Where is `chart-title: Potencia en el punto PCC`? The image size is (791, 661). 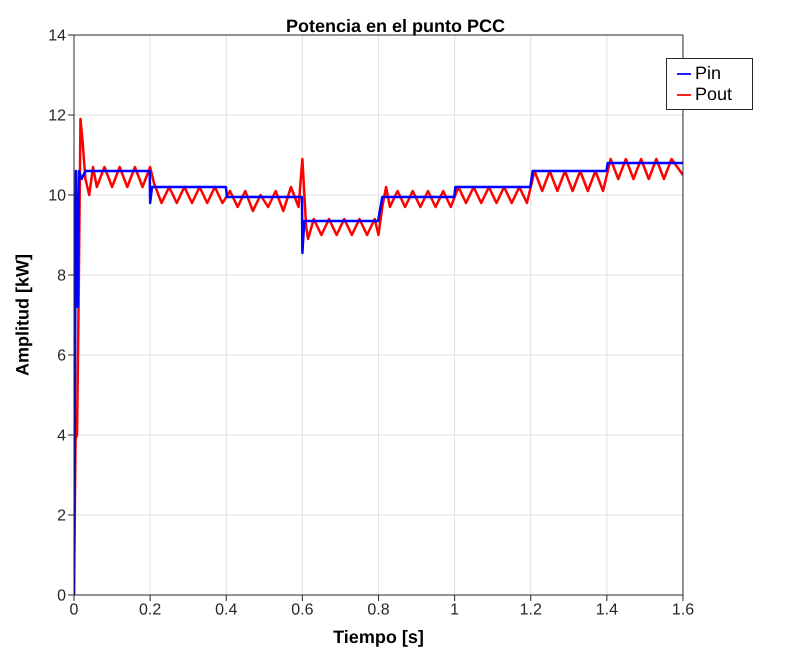 chart-title: Potencia en el punto PCC is located at coordinates (396, 26).